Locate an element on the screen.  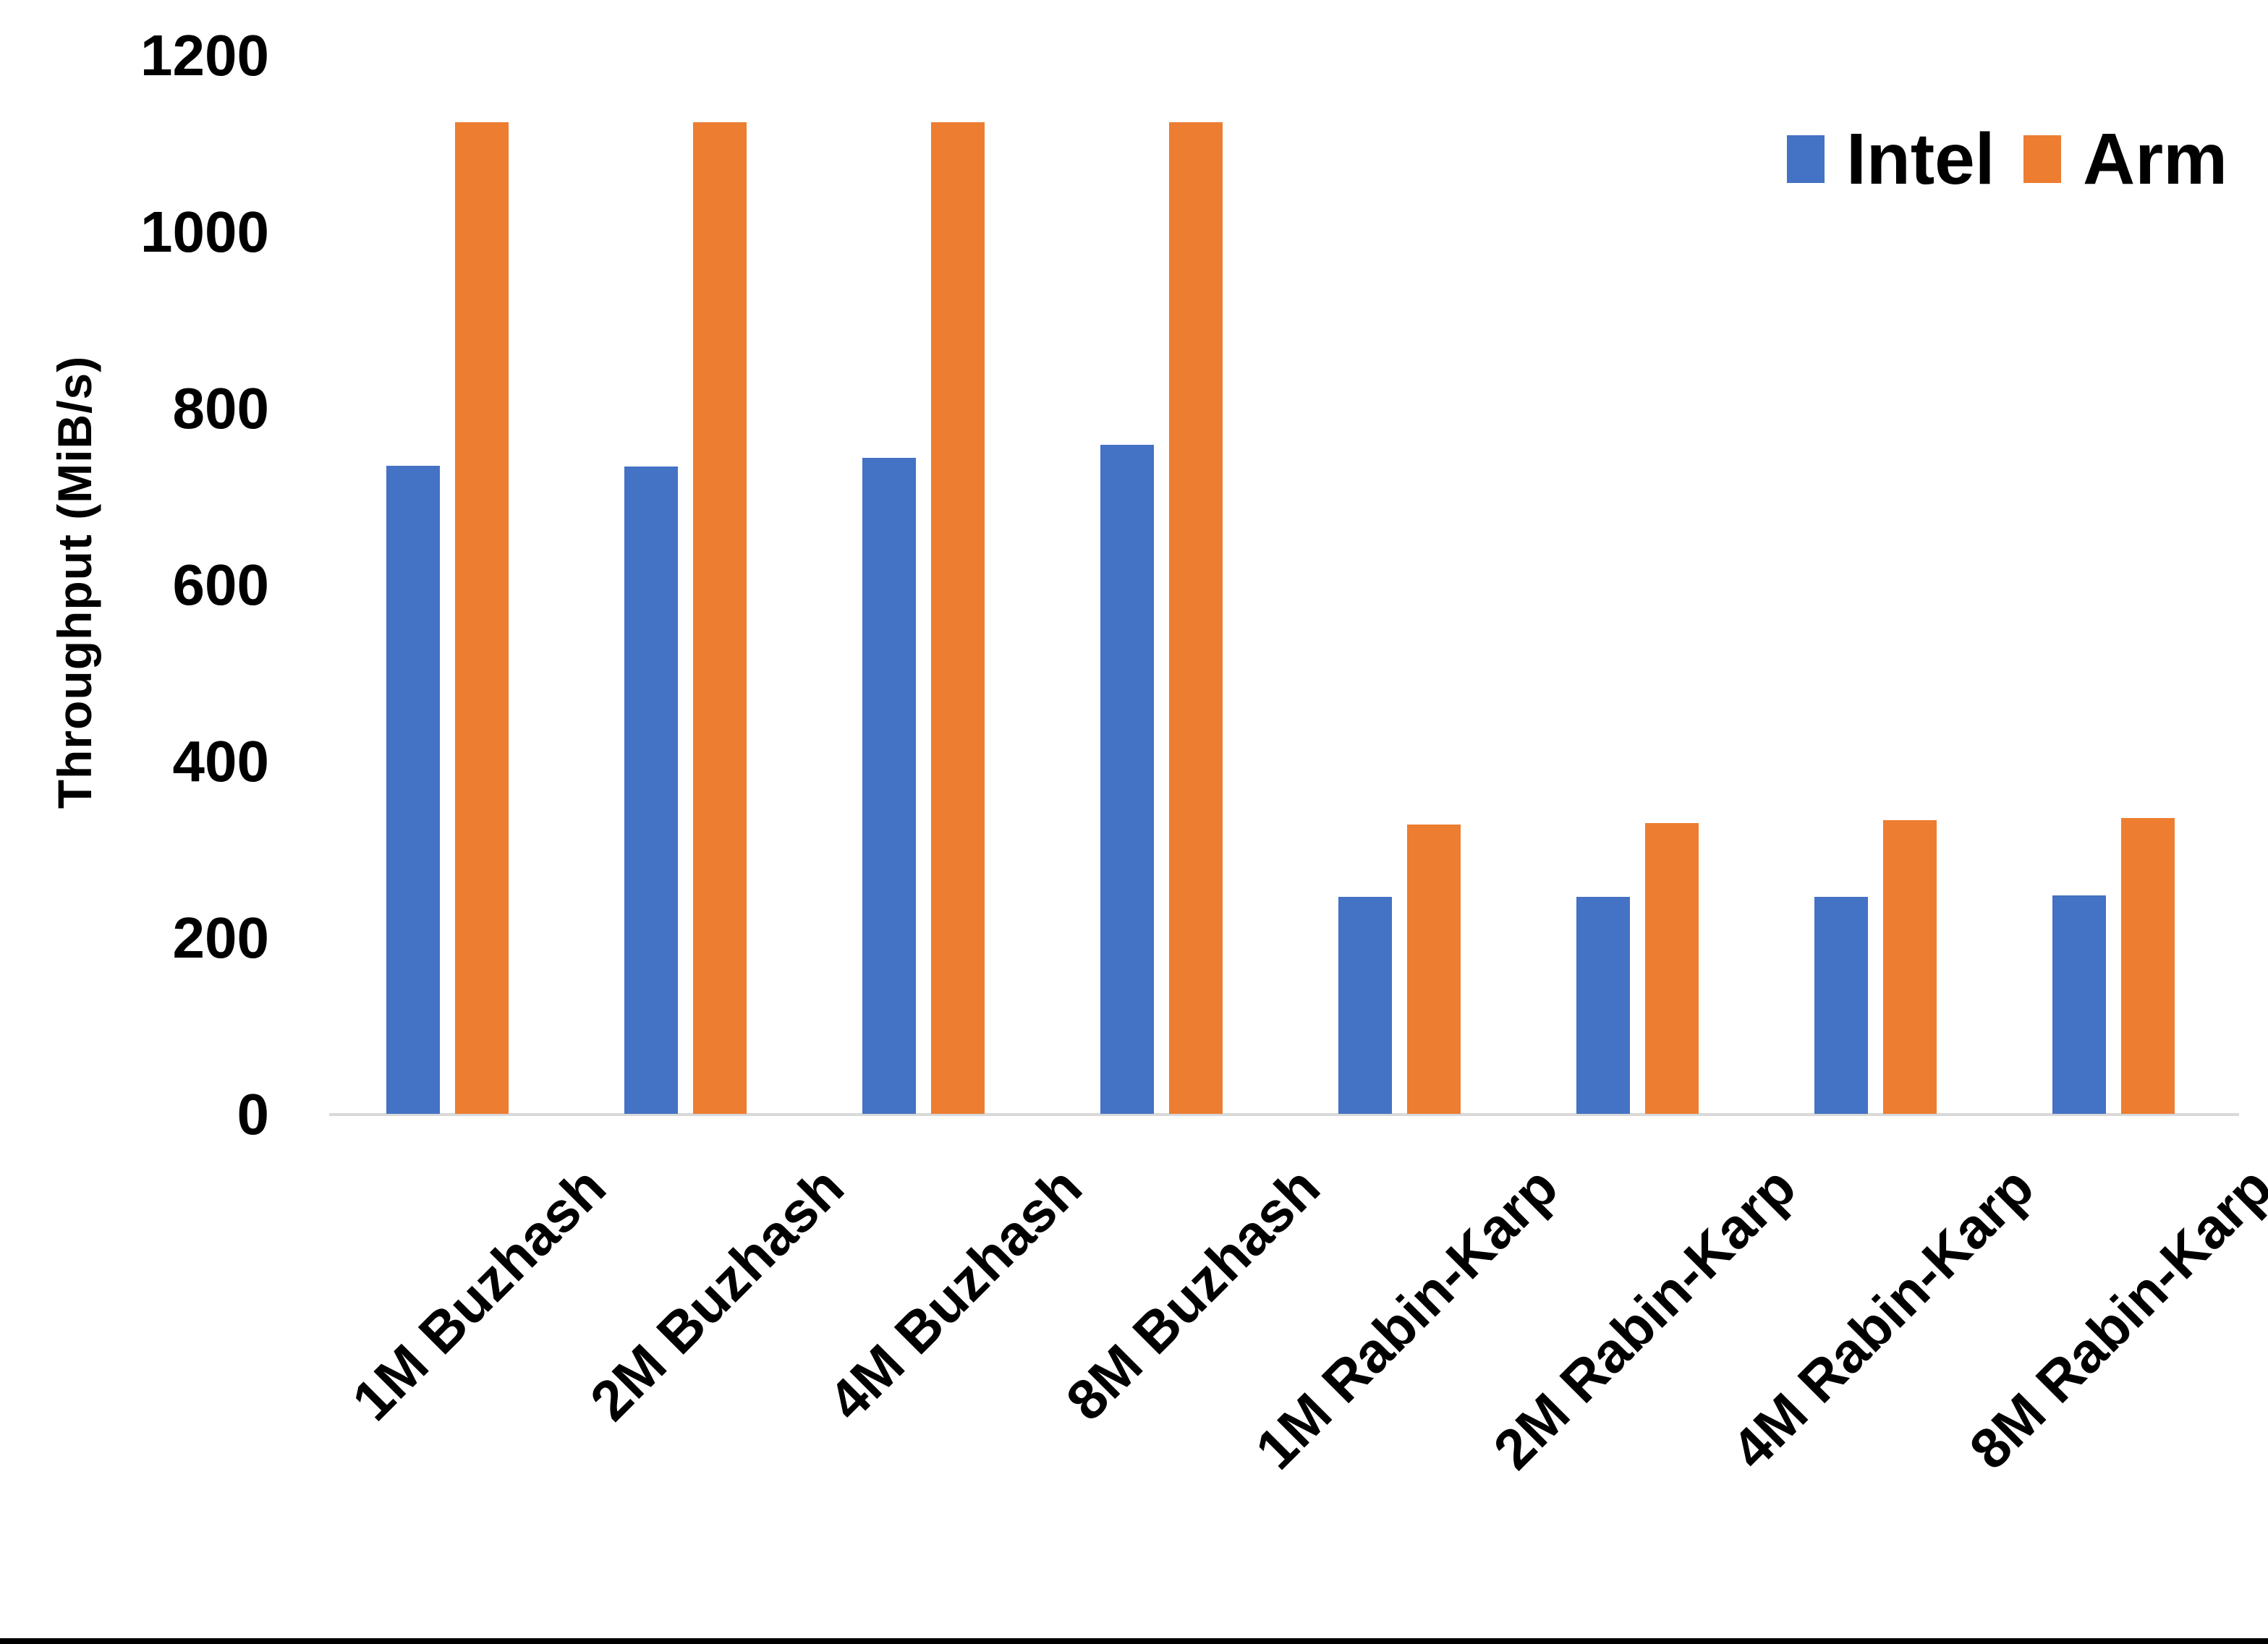
bar-arm-2m-rabin-karp is located at coordinates (1671, 968).